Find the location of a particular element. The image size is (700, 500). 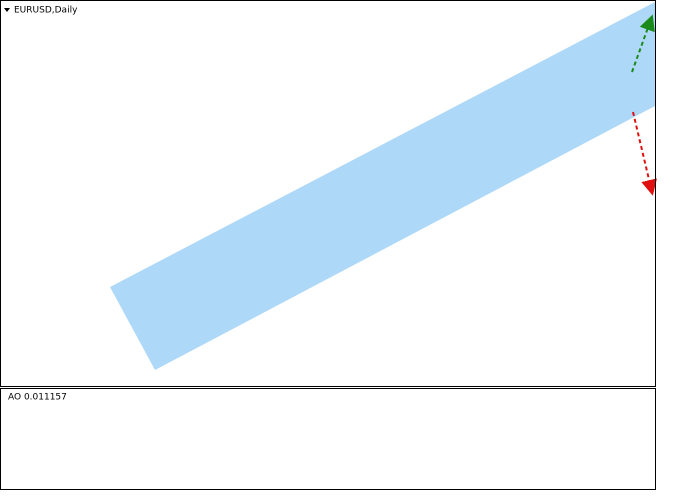

indicator-label: AO 0.011157 is located at coordinates (37, 398).